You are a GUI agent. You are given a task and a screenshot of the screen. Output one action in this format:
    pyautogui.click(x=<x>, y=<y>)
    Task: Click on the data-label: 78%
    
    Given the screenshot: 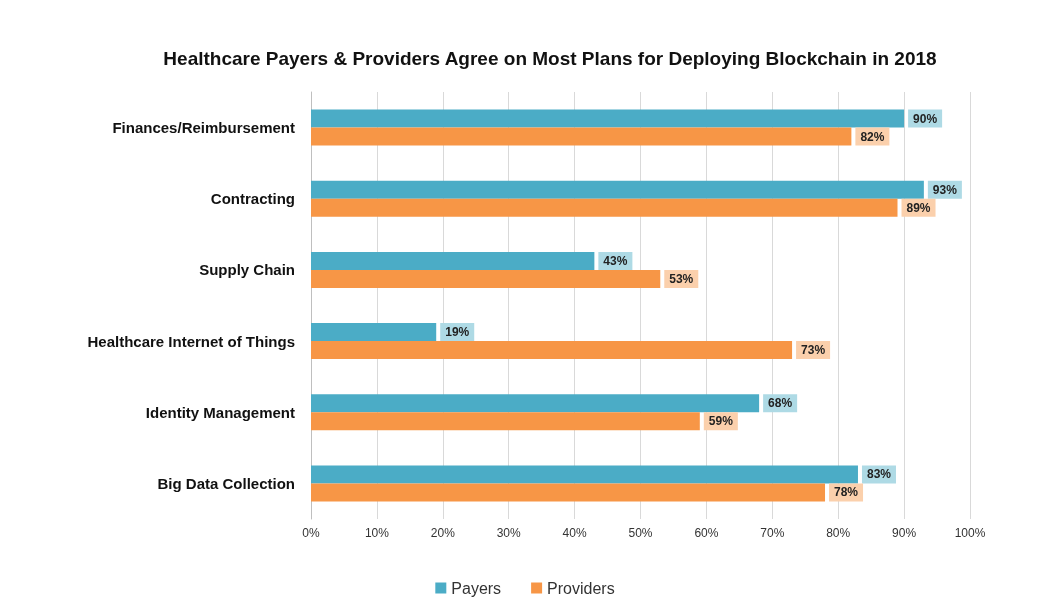 What is the action you would take?
    pyautogui.click(x=846, y=492)
    